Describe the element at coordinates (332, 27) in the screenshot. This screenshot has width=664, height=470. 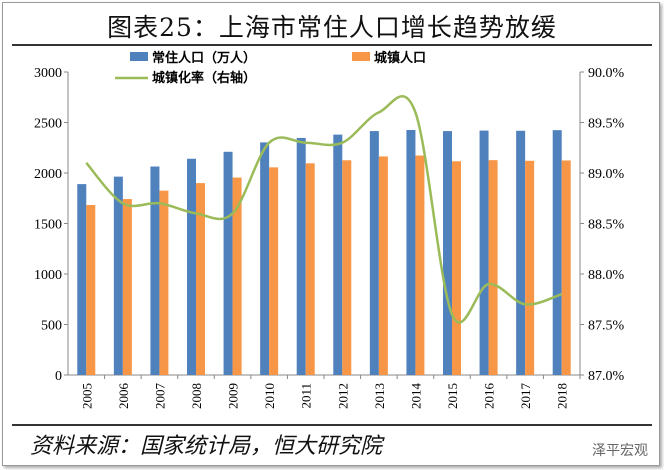
I see `chart-title: 图表25：上海市常住人口增长趋势放缓` at that location.